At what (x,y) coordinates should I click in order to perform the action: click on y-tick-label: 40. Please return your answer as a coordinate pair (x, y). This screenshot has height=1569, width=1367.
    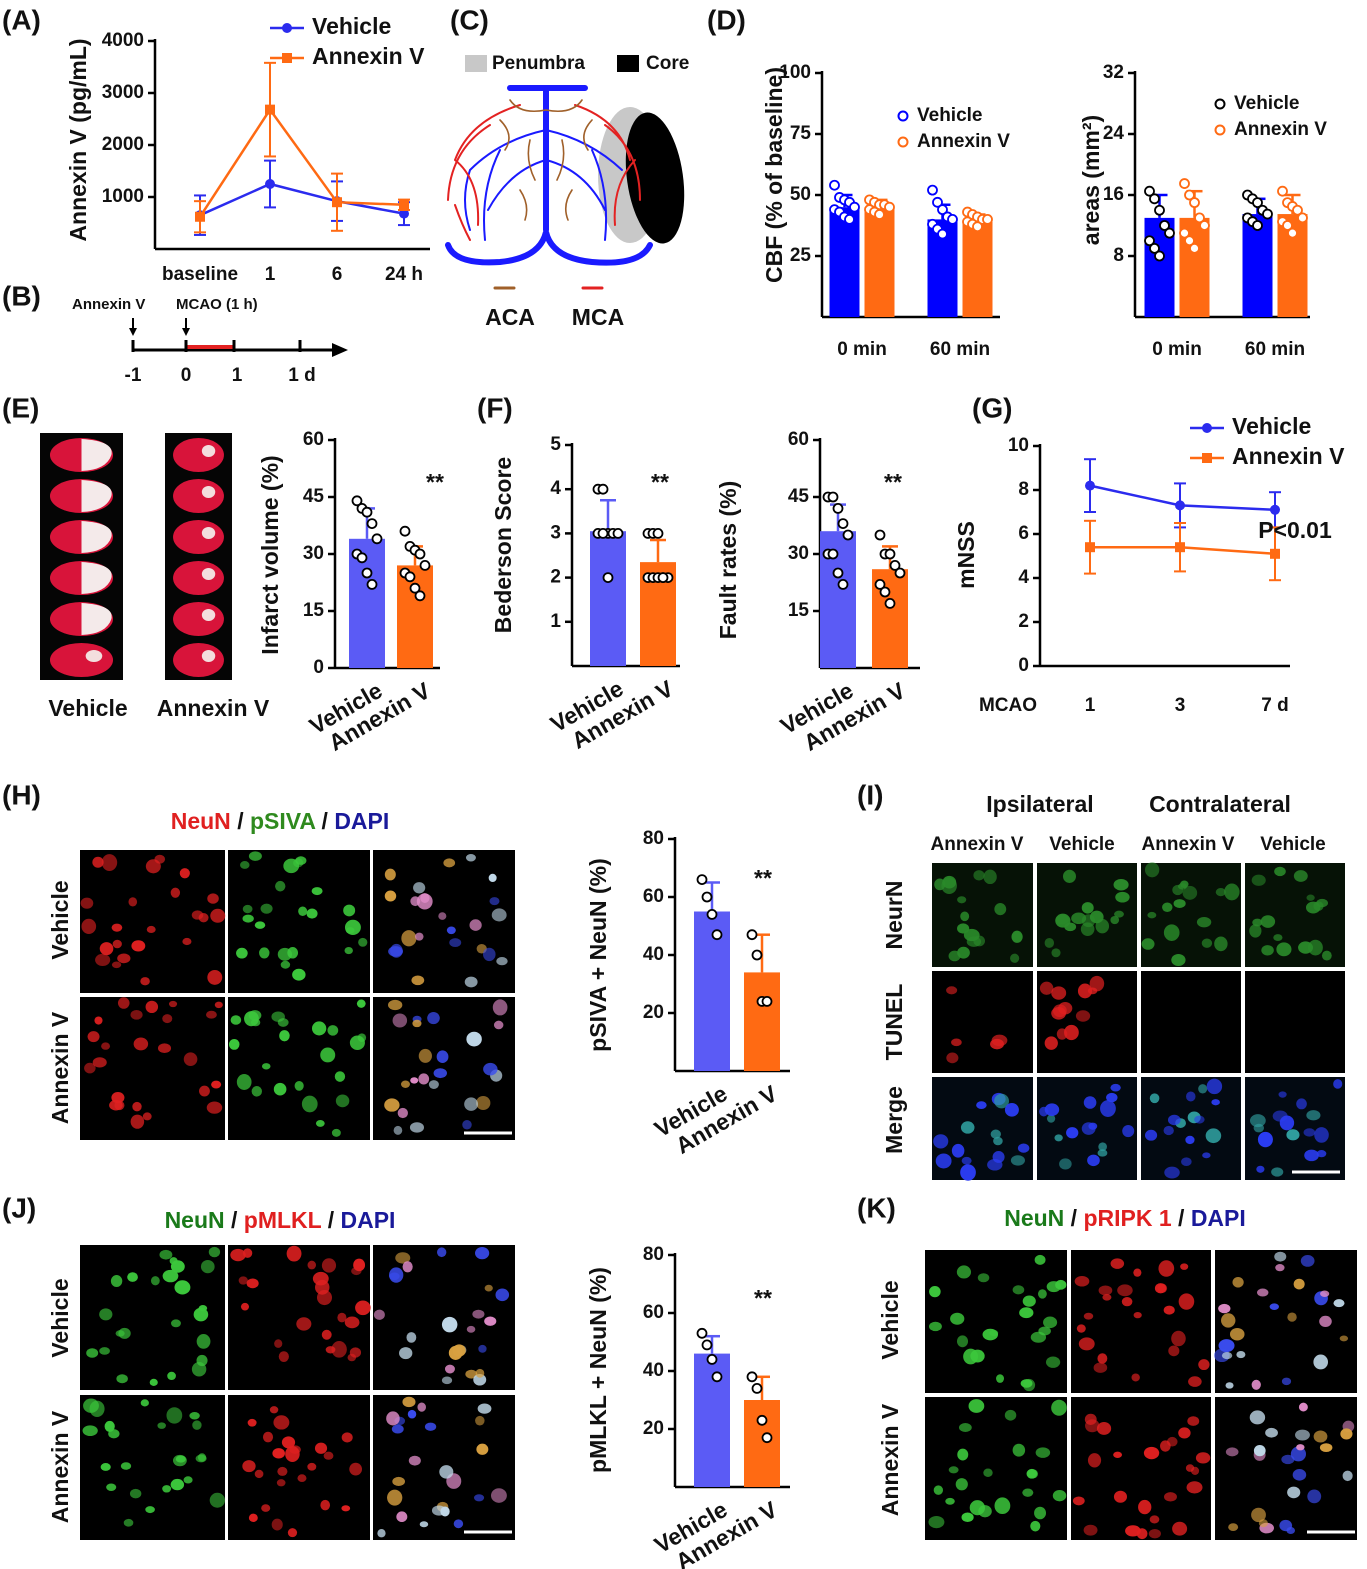
    Looking at the image, I should click on (653, 1370).